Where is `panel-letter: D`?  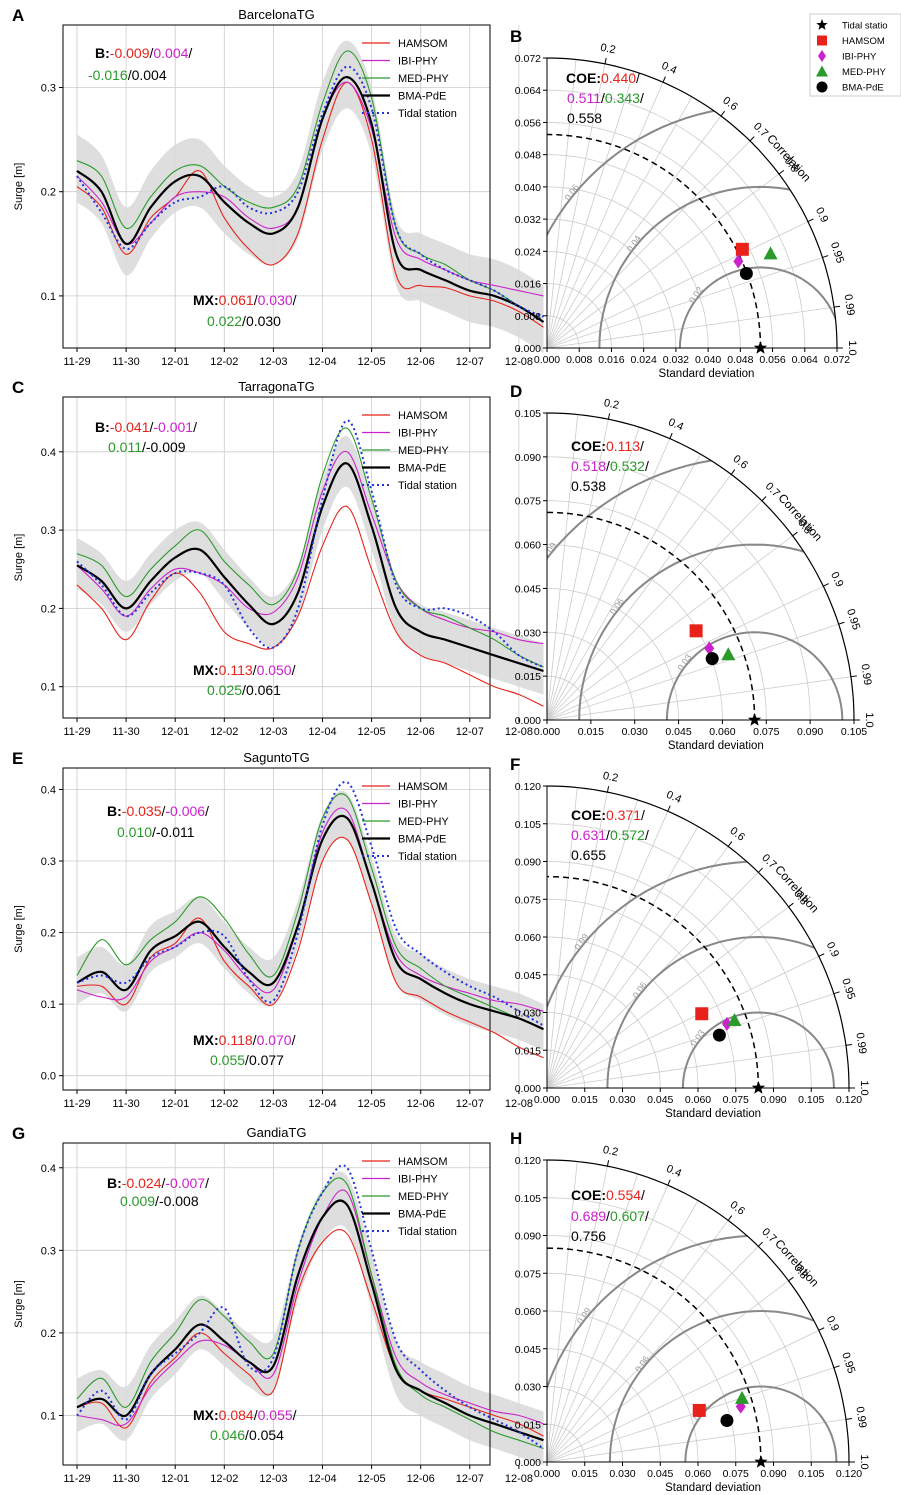
panel-letter: D is located at coordinates (516, 391).